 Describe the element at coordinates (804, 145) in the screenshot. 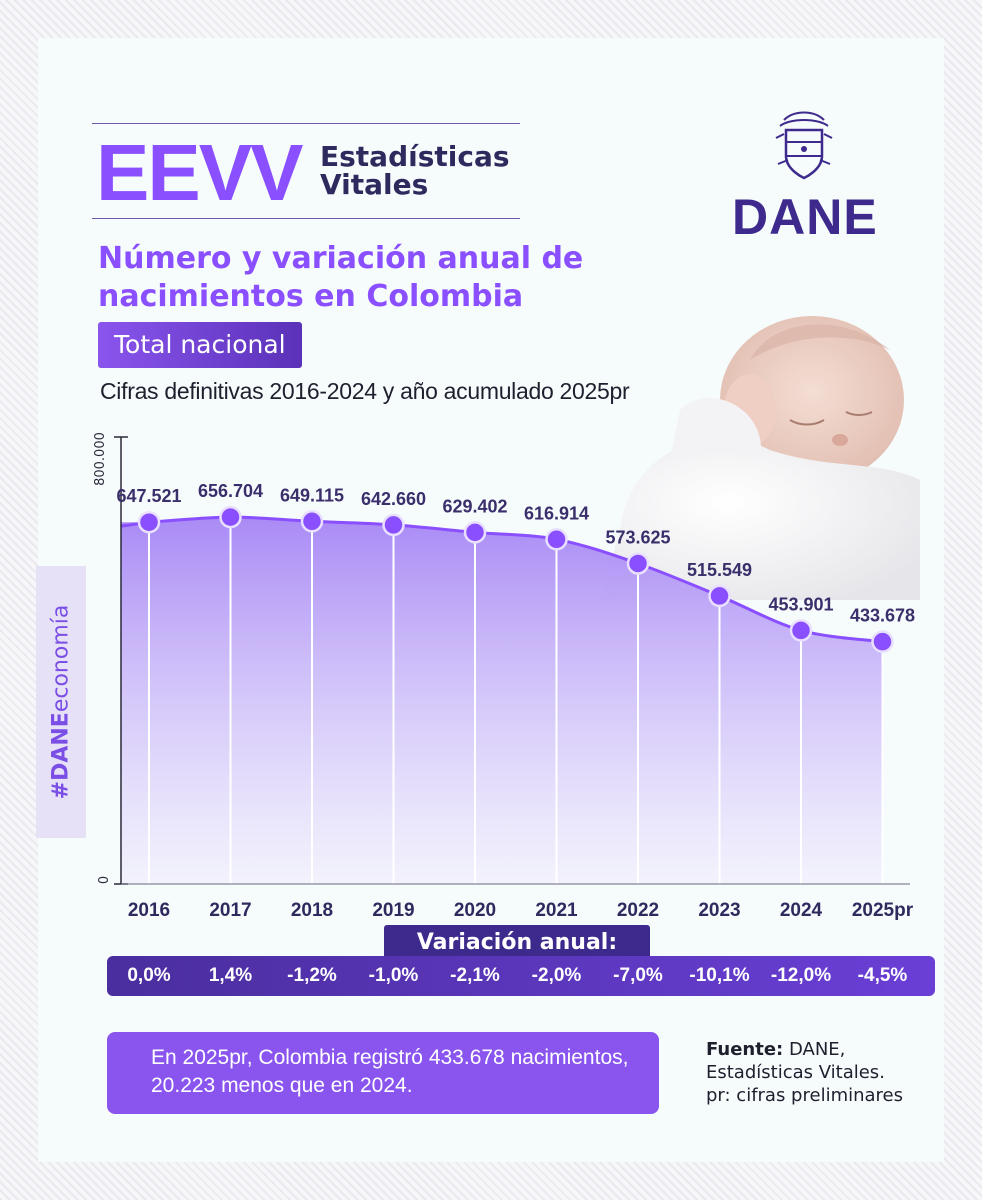

I see `coat-of-arms-icon` at that location.